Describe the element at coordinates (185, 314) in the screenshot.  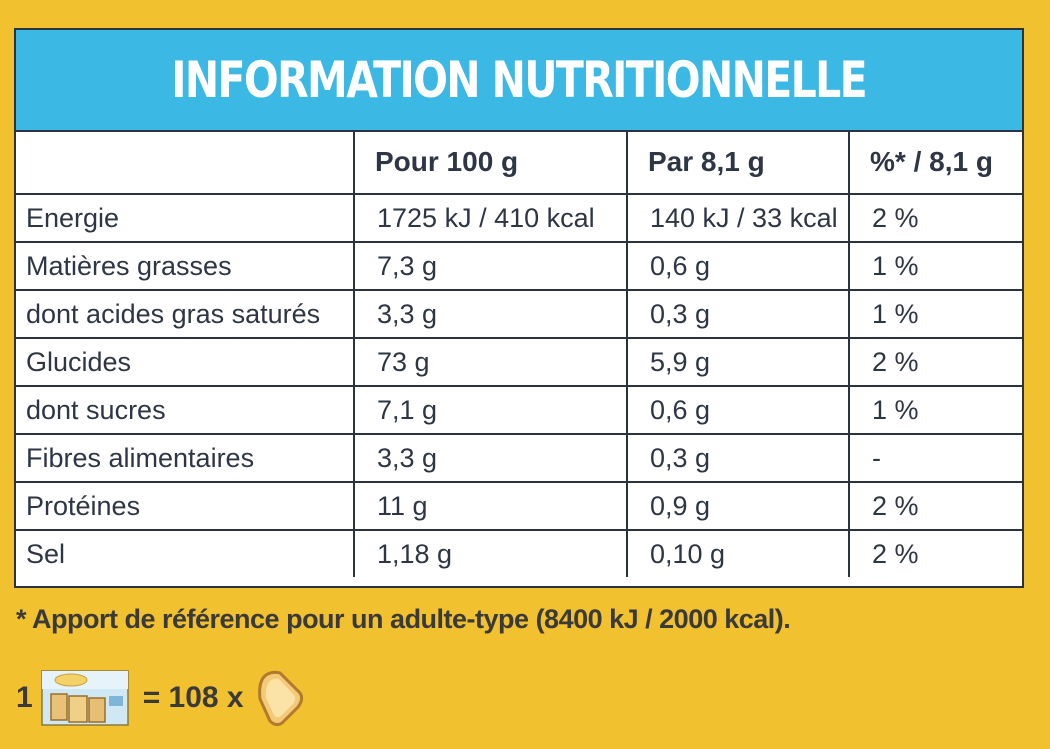
I see `nutrient-name: dont acides gras saturés` at that location.